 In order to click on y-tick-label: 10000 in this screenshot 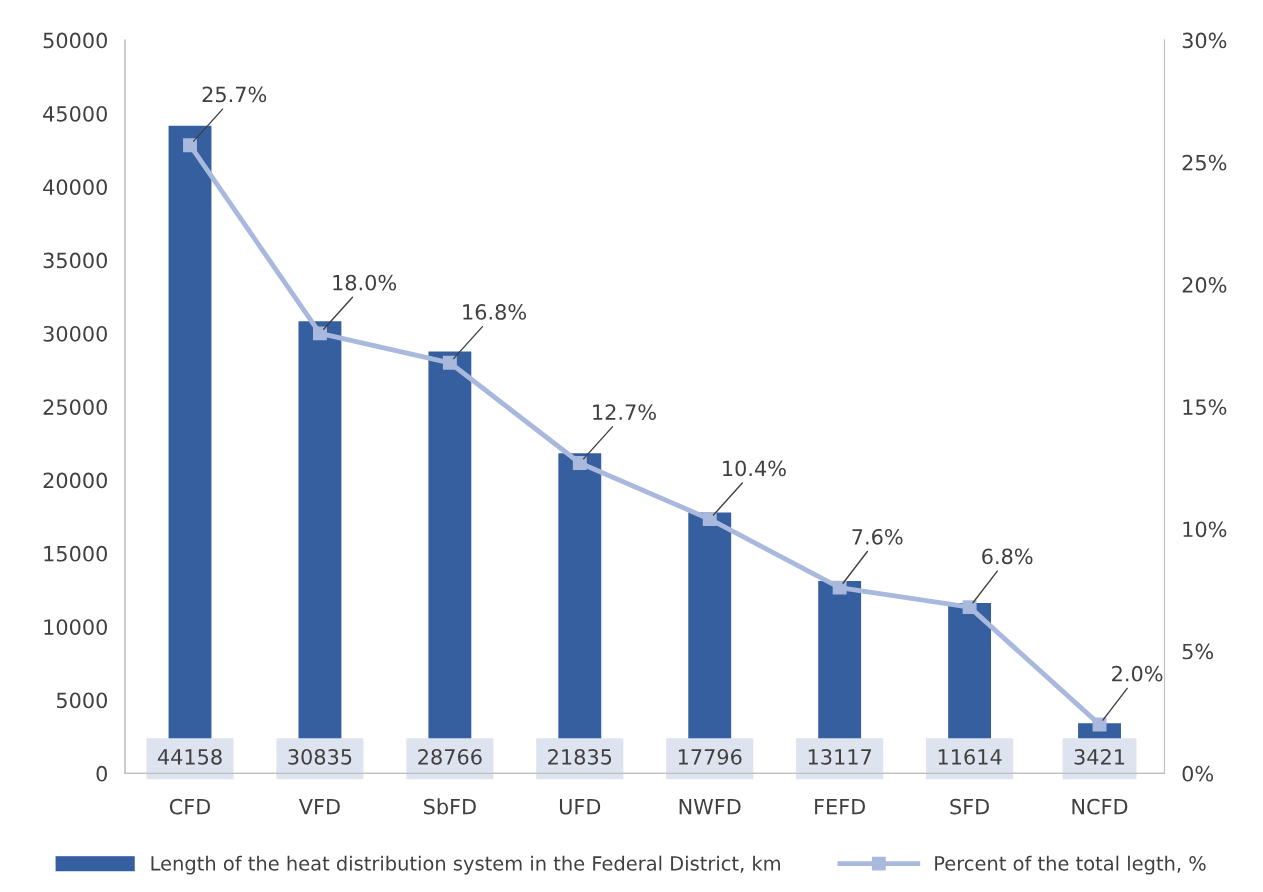, I will do `click(75, 627)`.